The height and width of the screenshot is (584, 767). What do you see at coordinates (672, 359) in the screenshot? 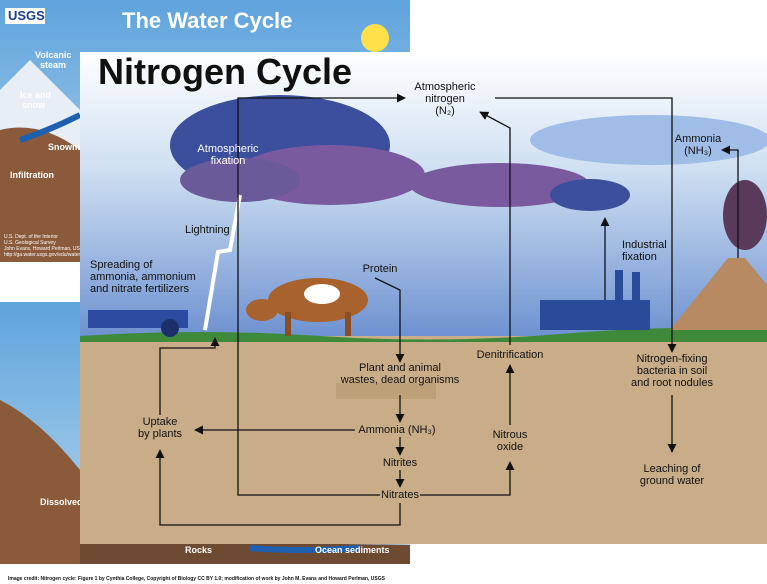
I see `cycle-label: Nitrogen-fixing` at bounding box center [672, 359].